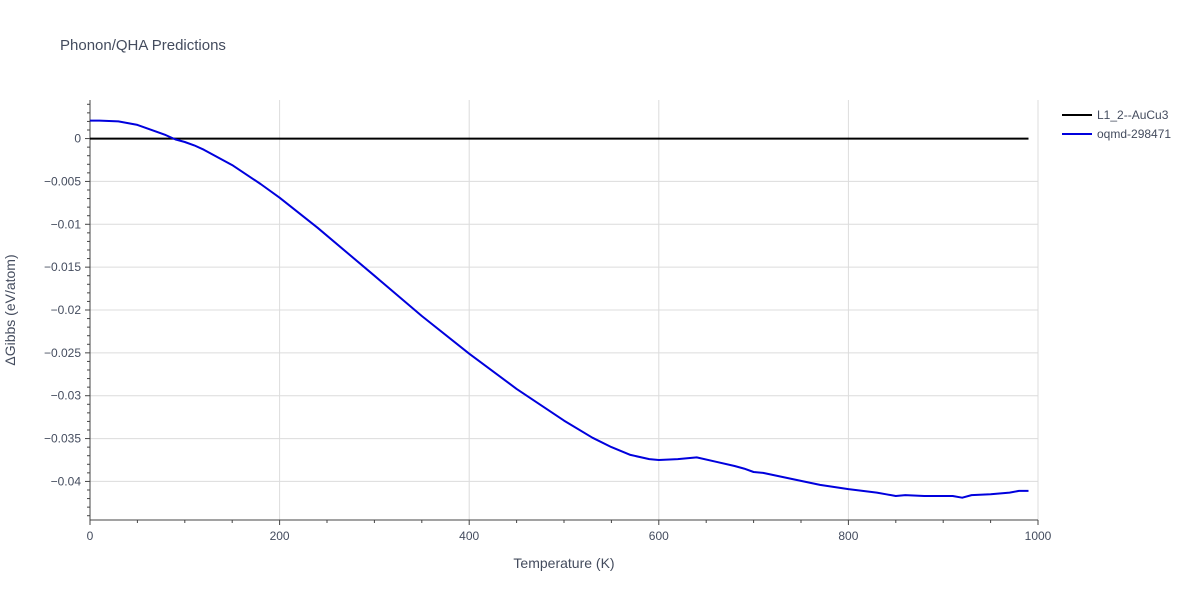 This screenshot has width=1200, height=600. Describe the element at coordinates (77, 139) in the screenshot. I see `y-tick-label: 0` at that location.